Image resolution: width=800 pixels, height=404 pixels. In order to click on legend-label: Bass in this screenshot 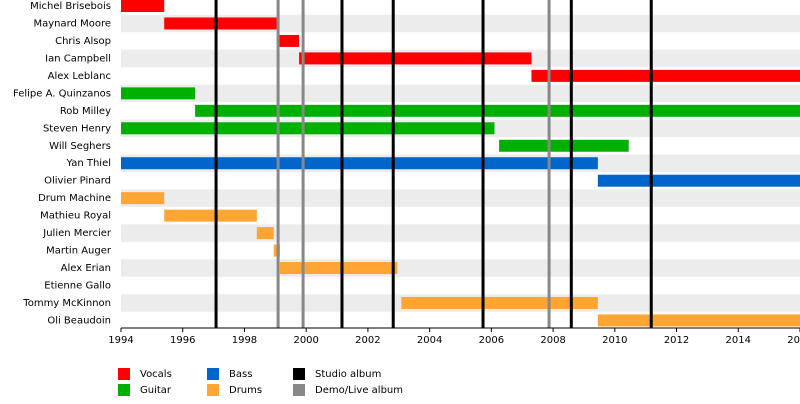, I will do `click(240, 374)`.